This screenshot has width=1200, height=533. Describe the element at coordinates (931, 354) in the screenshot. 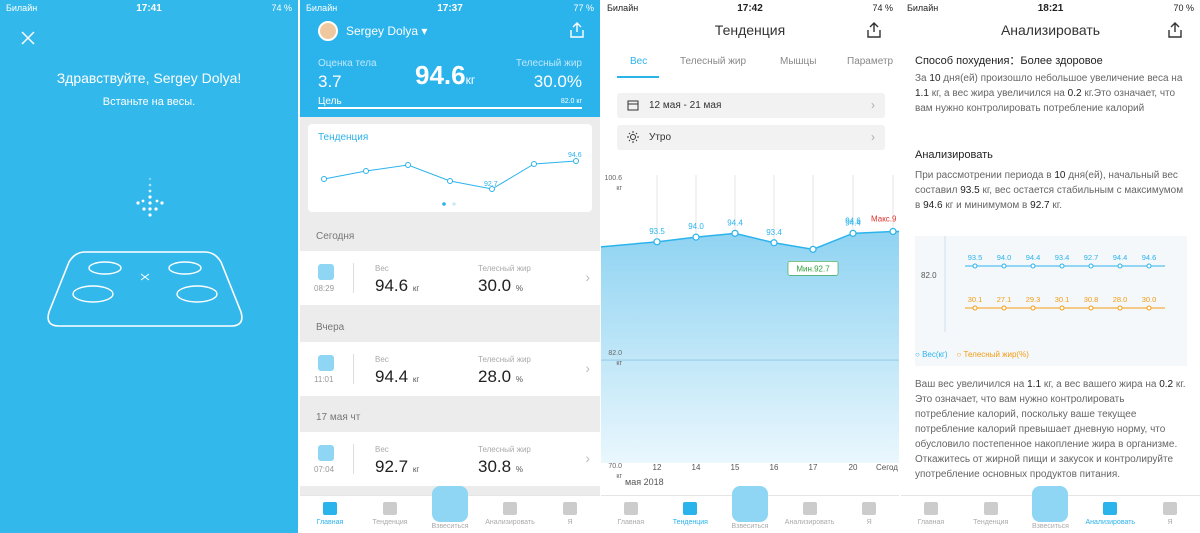

I see `legend-weight: ○ Вес(кг)` at that location.